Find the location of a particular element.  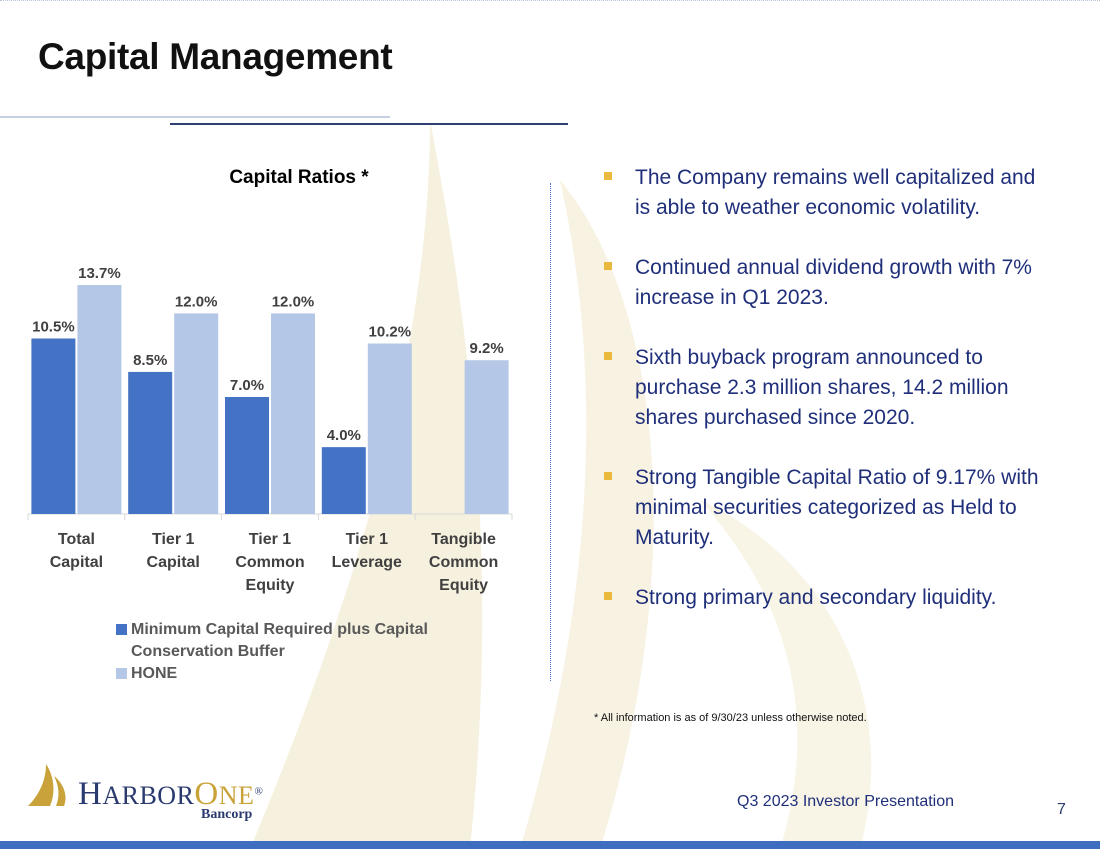

data-label: 8.5% is located at coordinates (150, 360).